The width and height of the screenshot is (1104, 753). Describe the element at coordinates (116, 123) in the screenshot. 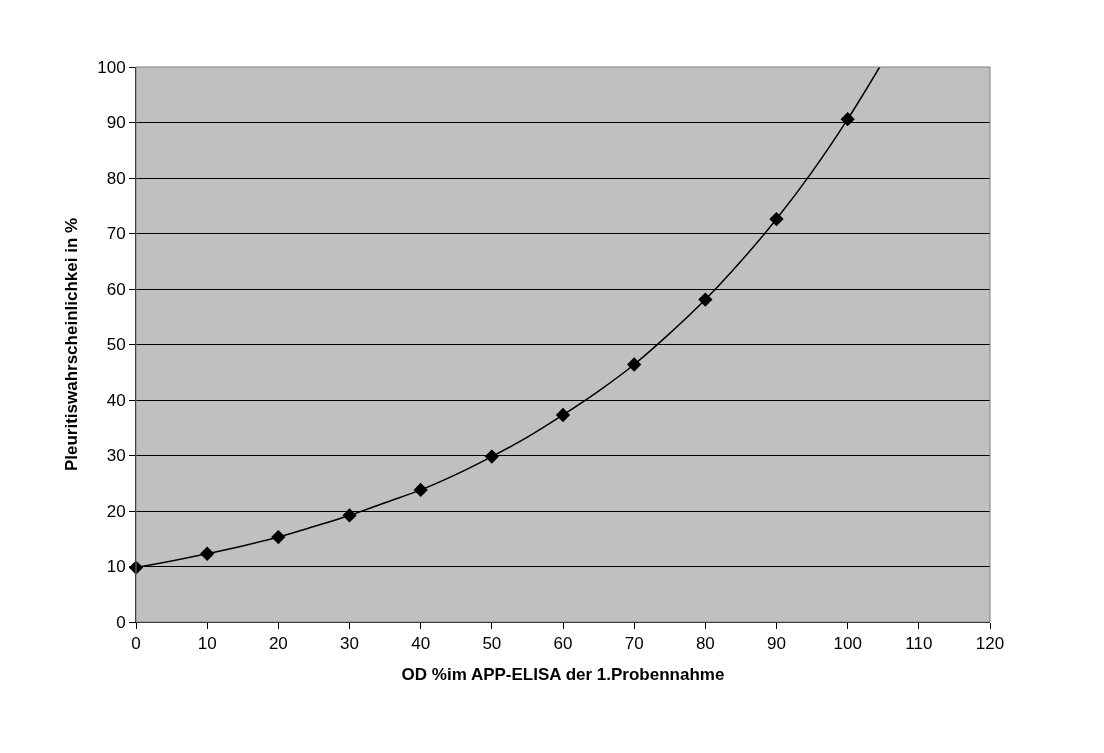

I see `y-tick-label: 90` at that location.